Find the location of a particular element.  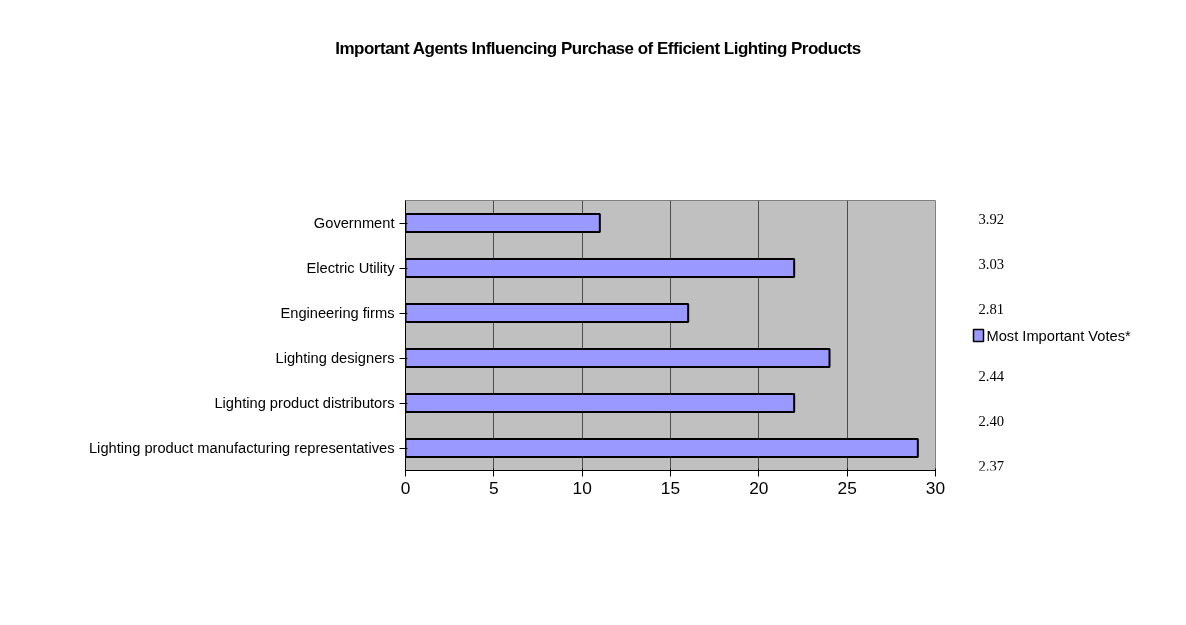

x-tick-label: 25 is located at coordinates (847, 487).